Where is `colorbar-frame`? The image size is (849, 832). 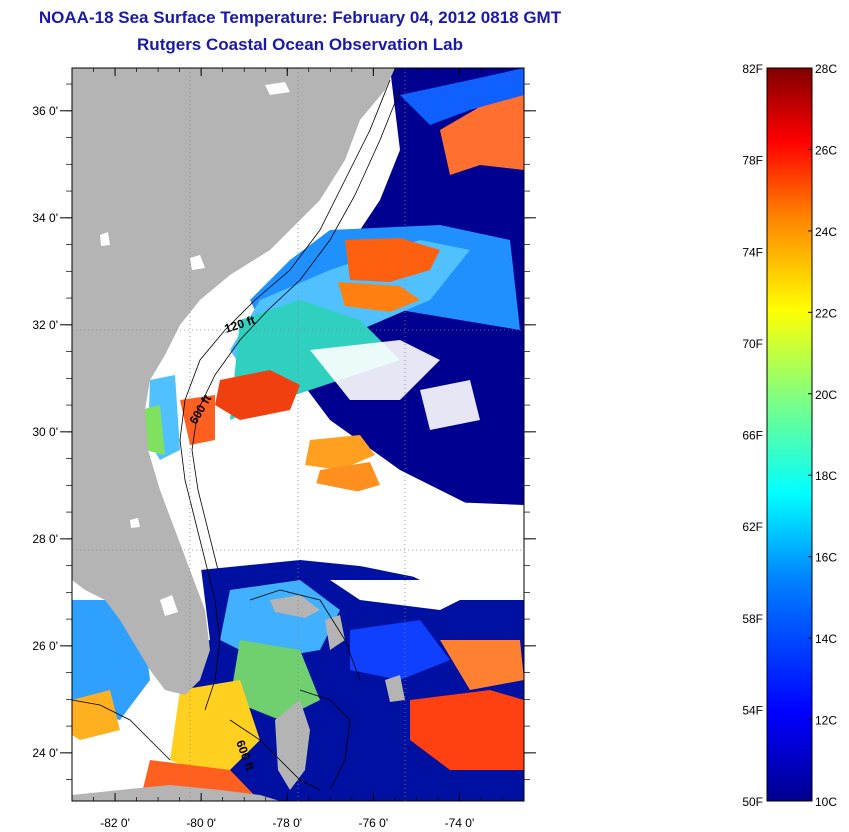
colorbar-frame is located at coordinates (789, 434).